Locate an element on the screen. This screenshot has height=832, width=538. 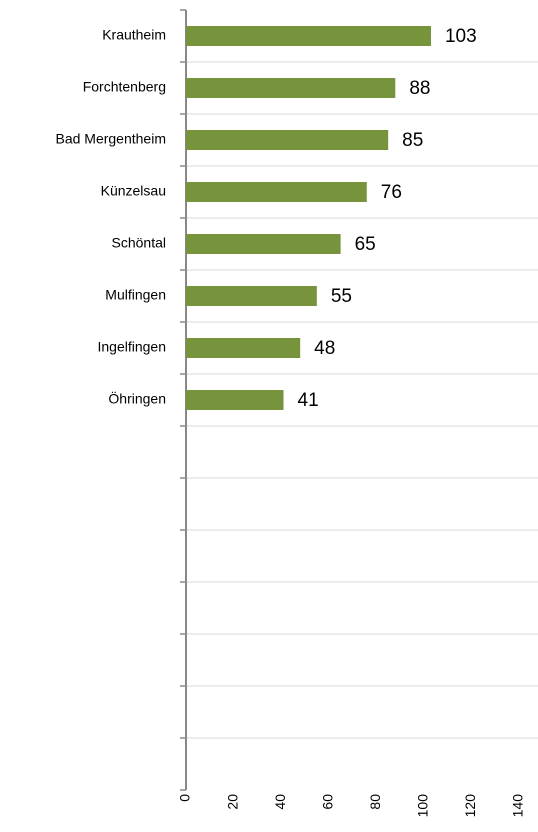
value-label: 41 is located at coordinates (308, 400).